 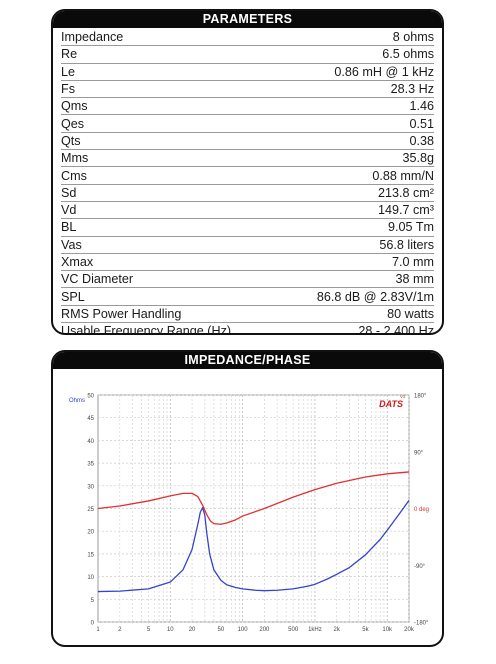 I want to click on param-value: 1.46, so click(x=421, y=106).